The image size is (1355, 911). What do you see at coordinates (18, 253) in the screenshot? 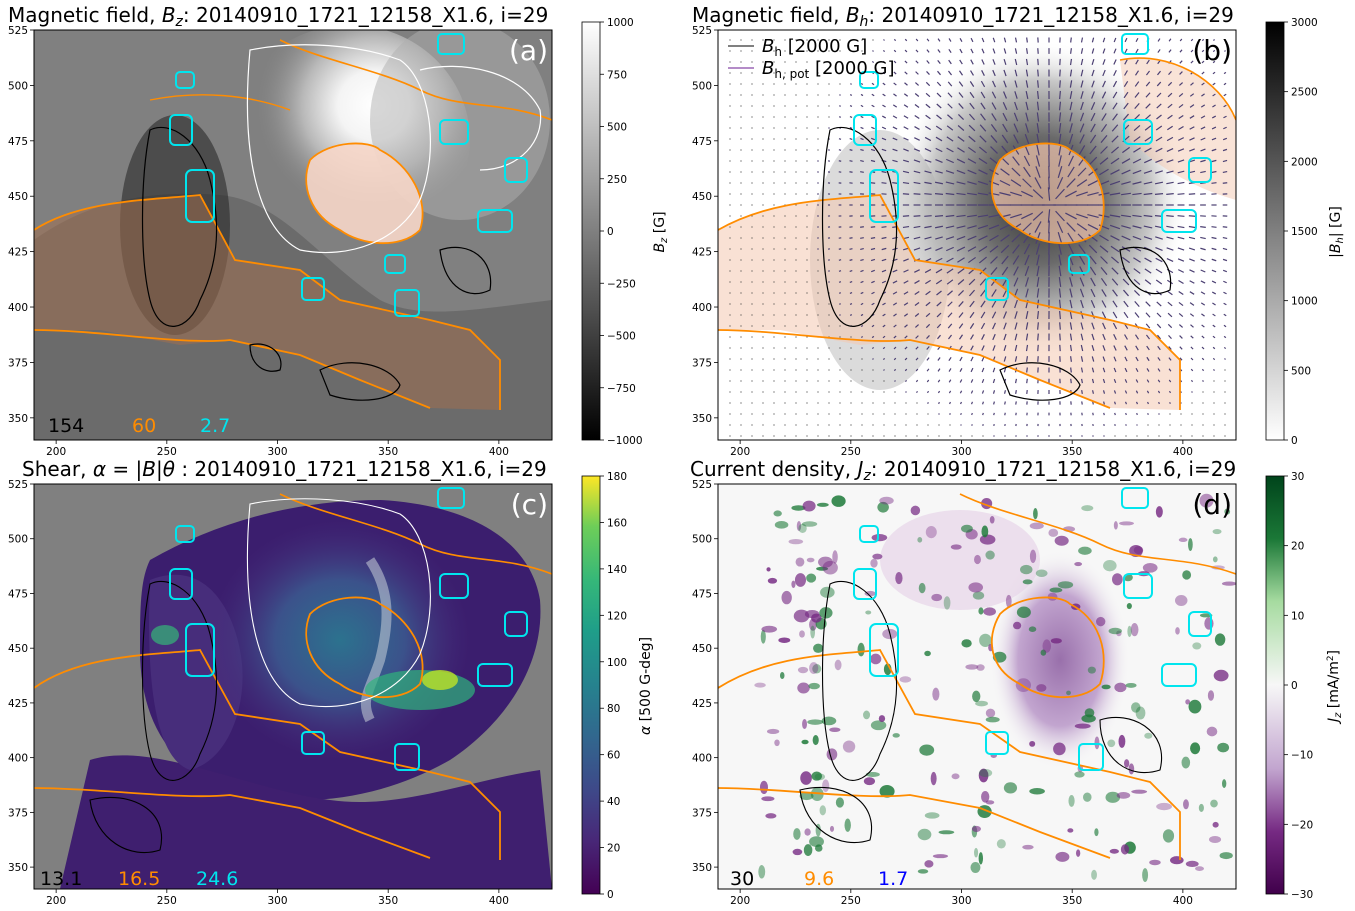
I see `y-tick-label: 425` at bounding box center [18, 253].